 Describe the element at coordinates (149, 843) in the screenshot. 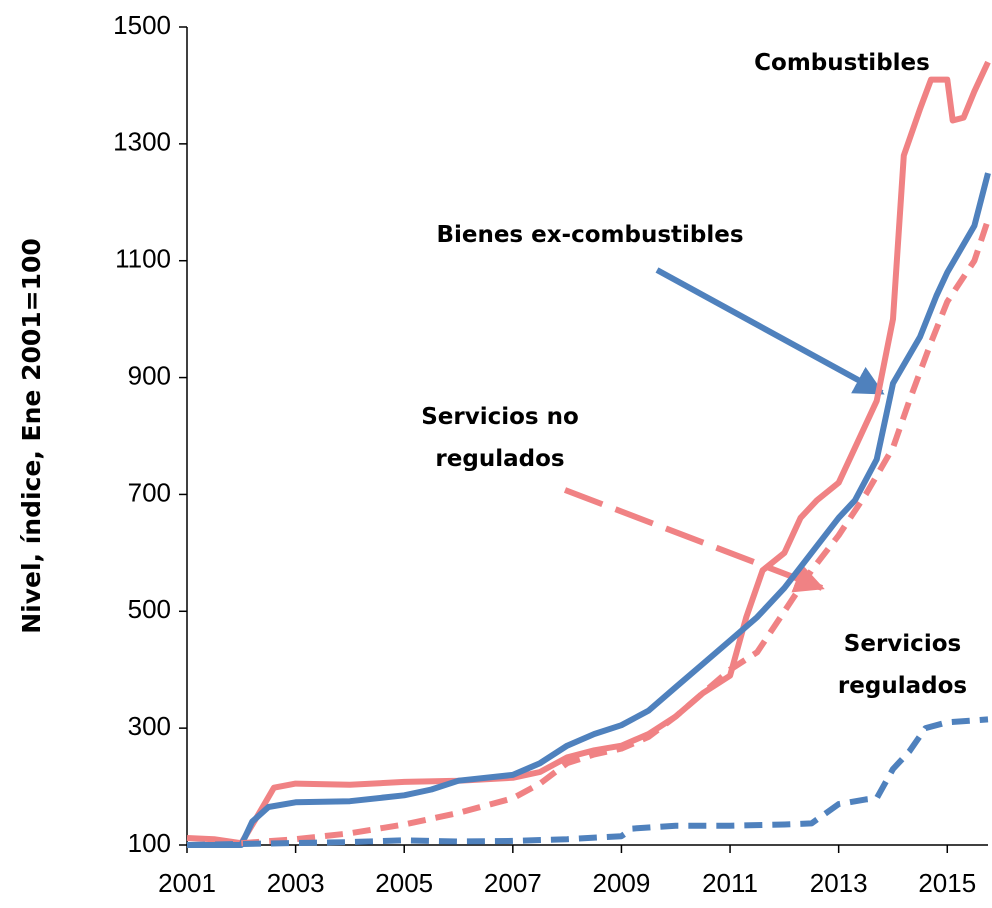

I see `y-tick-label: 100` at that location.